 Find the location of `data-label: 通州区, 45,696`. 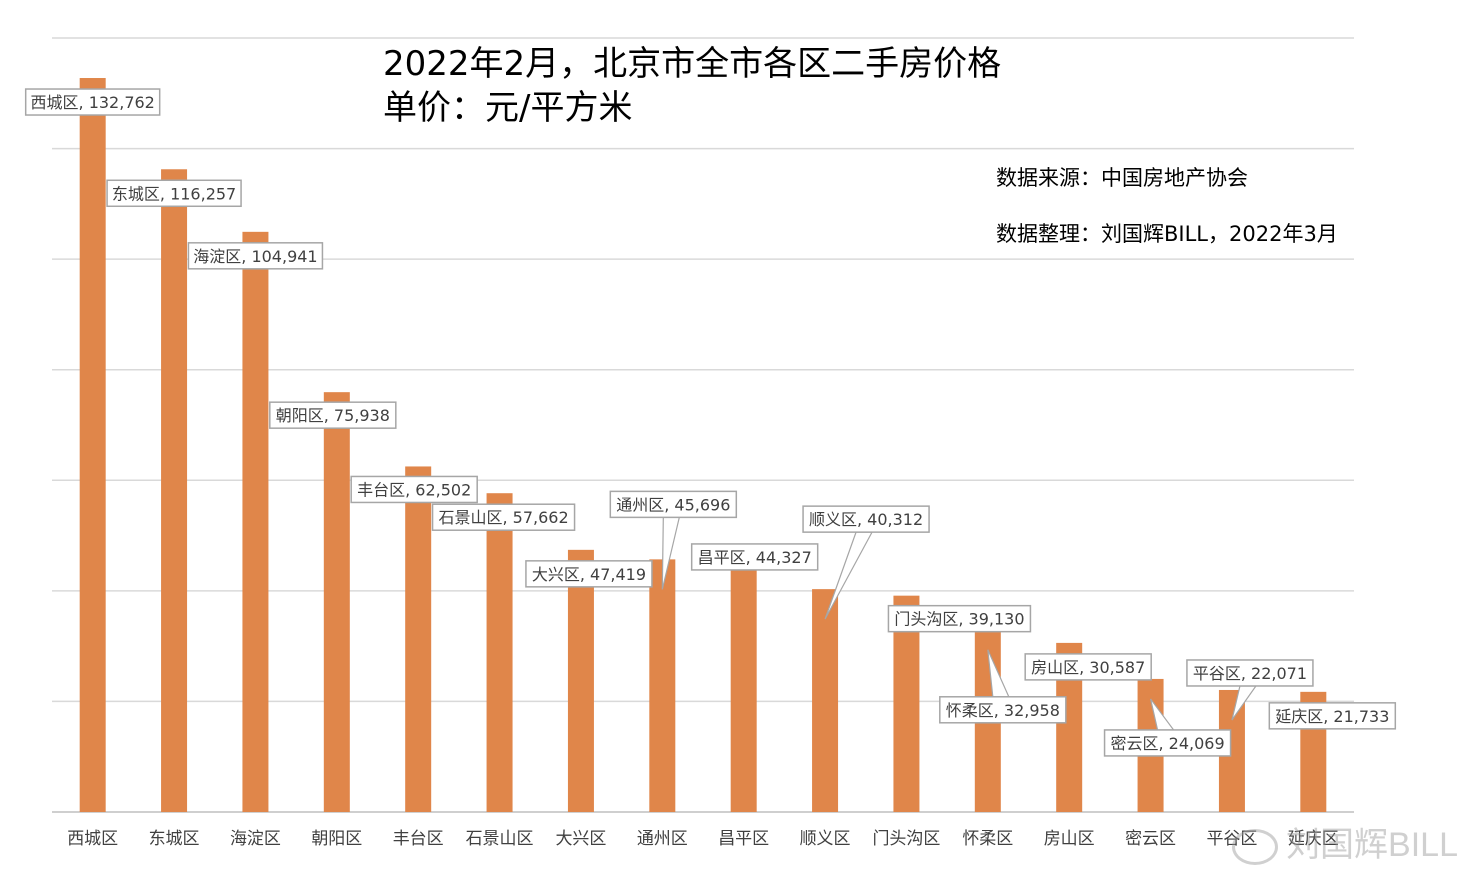

data-label: 通州区, 45,696 is located at coordinates (673, 504).